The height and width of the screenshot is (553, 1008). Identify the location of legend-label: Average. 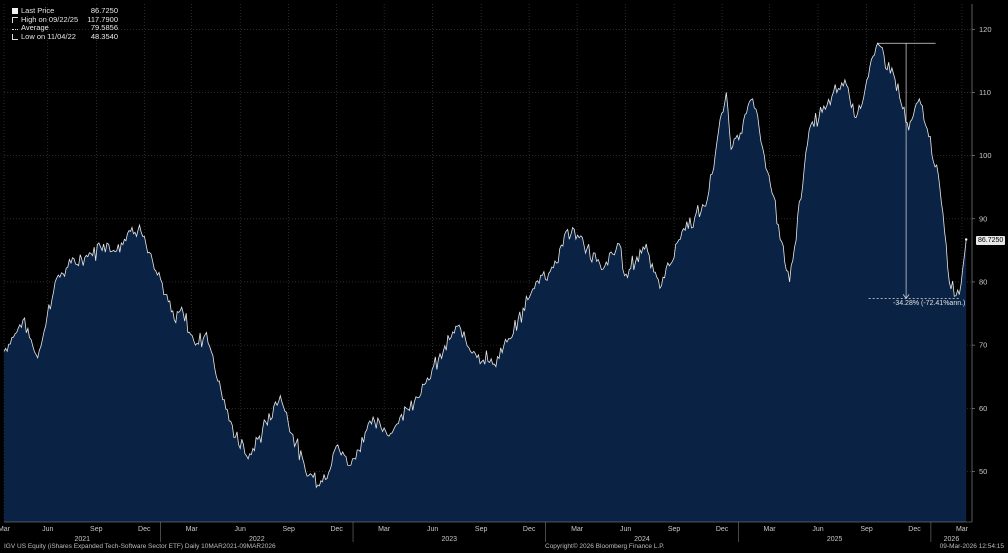
(35, 27).